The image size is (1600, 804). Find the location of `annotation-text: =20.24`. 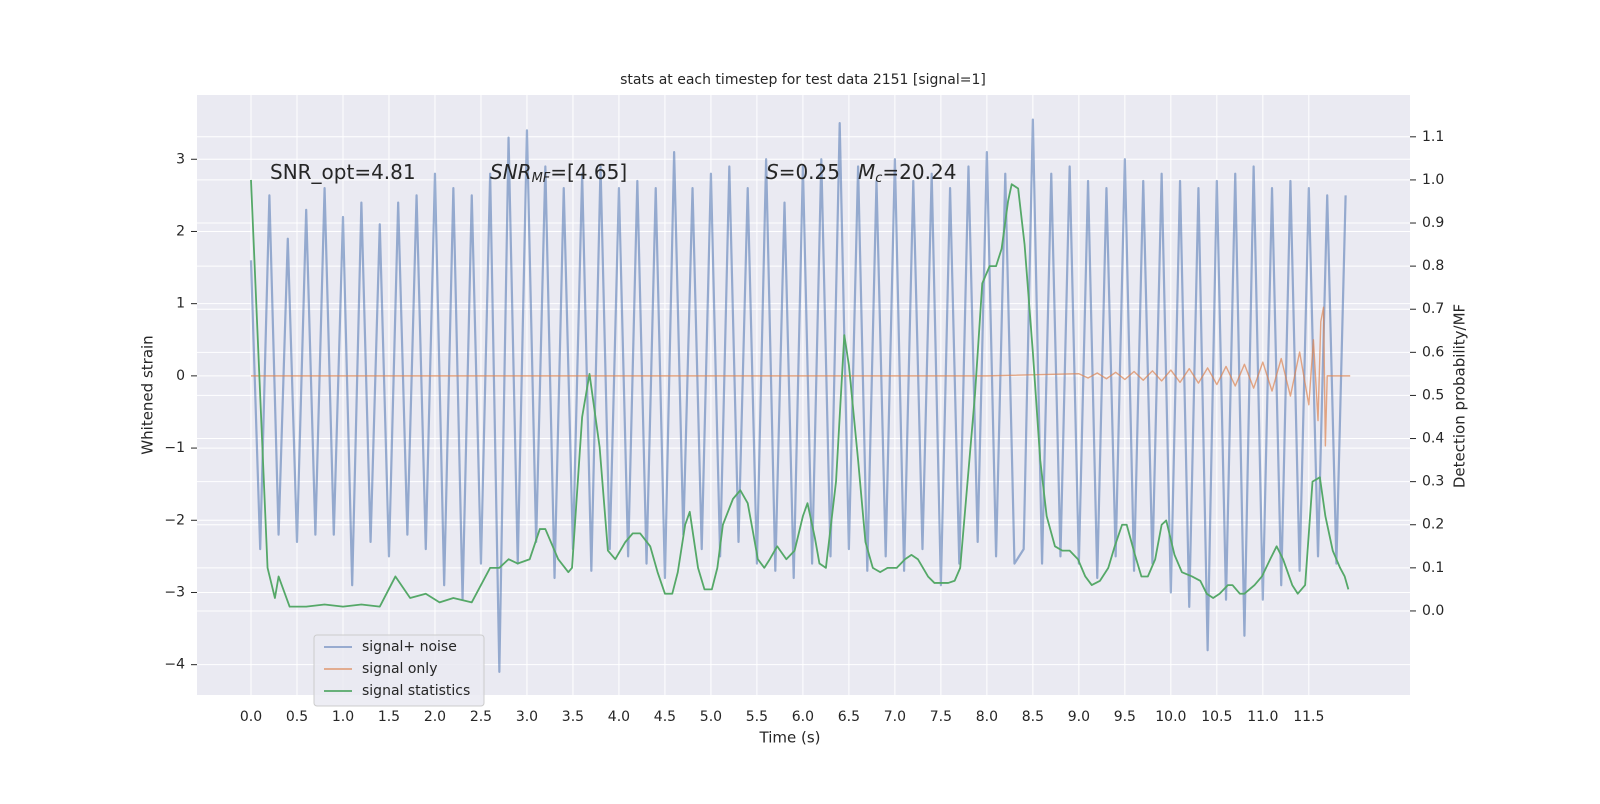

annotation-text: =20.24 is located at coordinates (919, 172).